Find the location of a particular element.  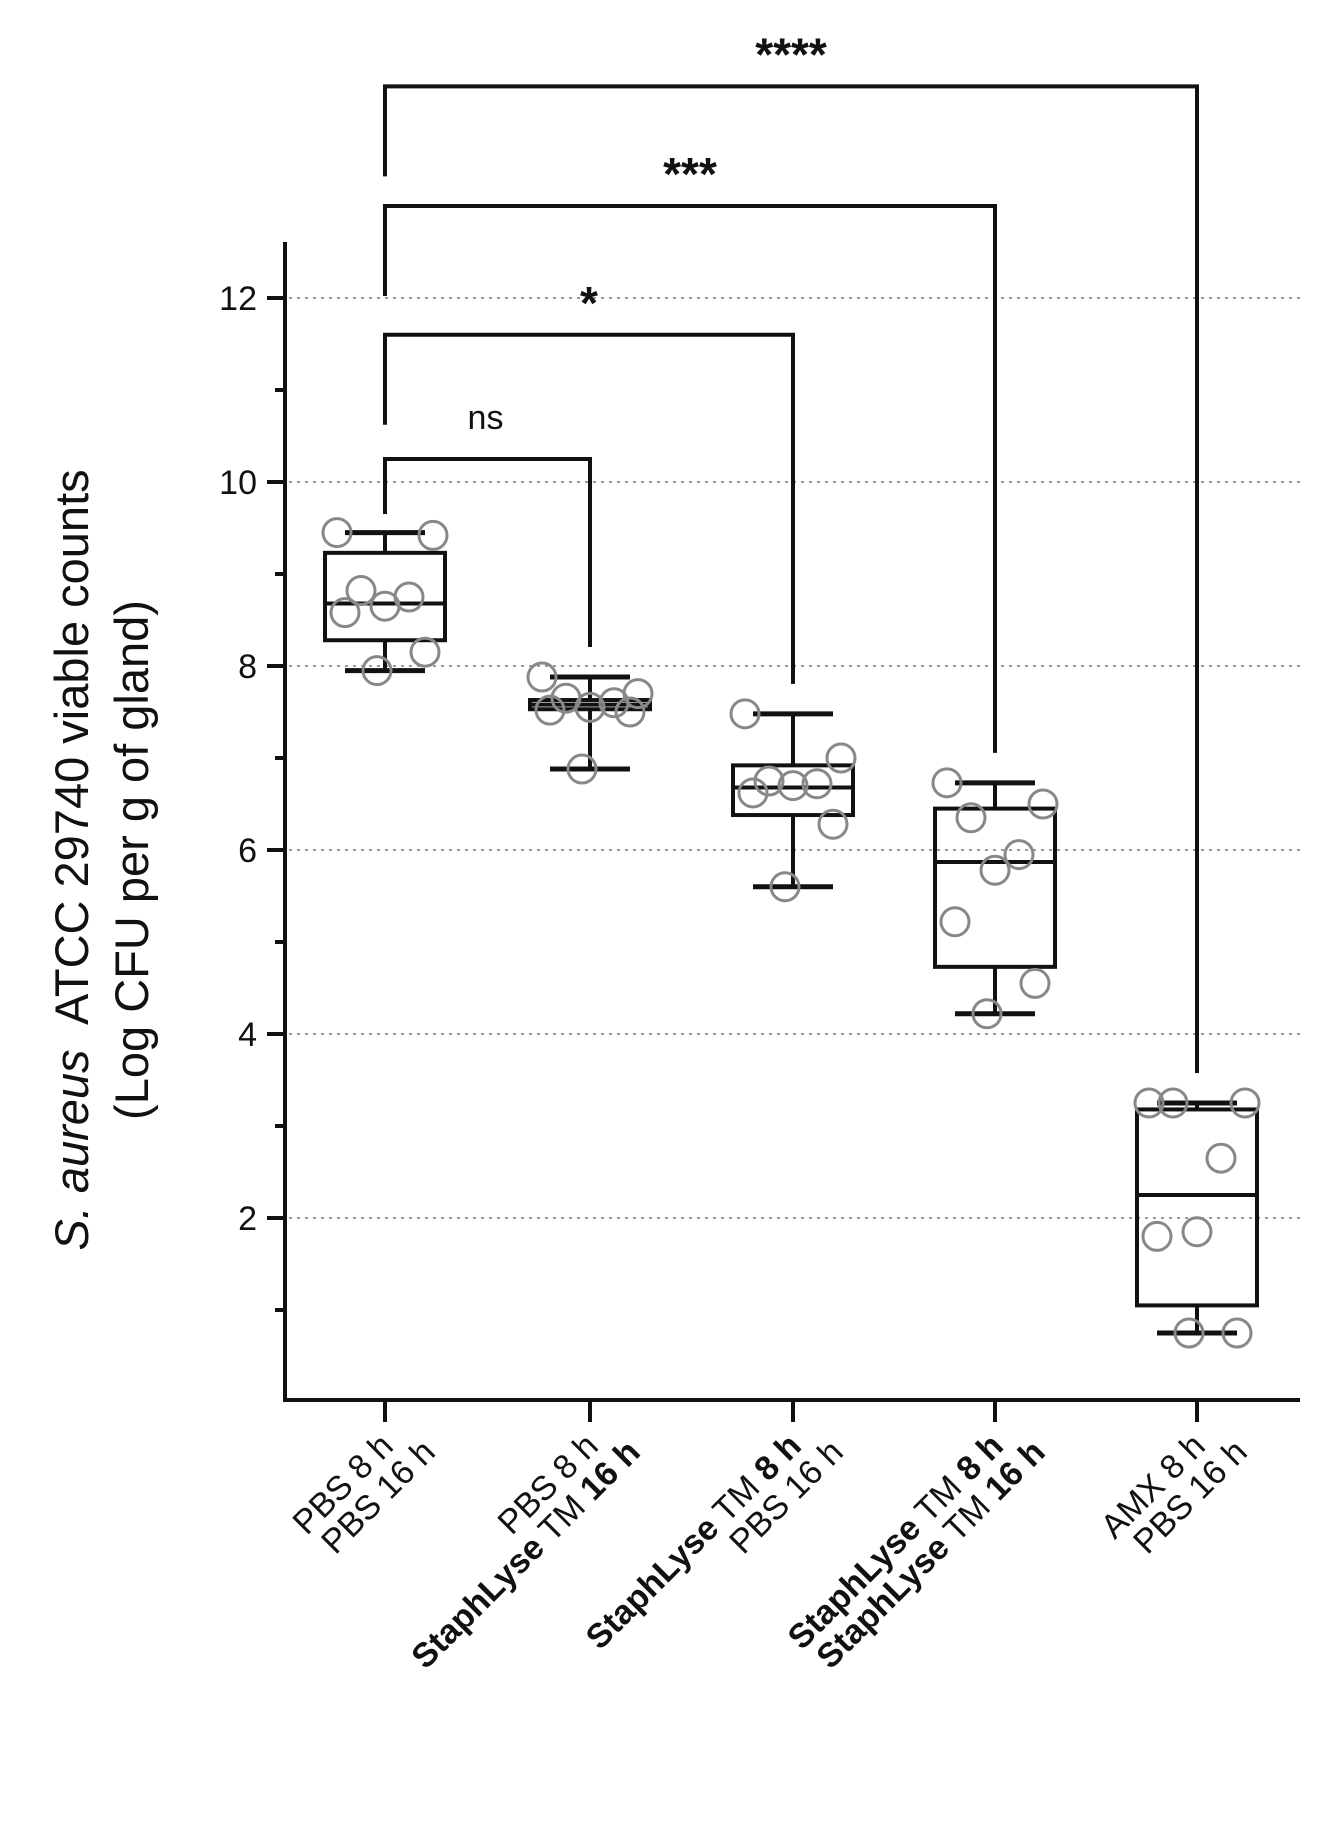

bracket-star: * is located at coordinates (589, 480).